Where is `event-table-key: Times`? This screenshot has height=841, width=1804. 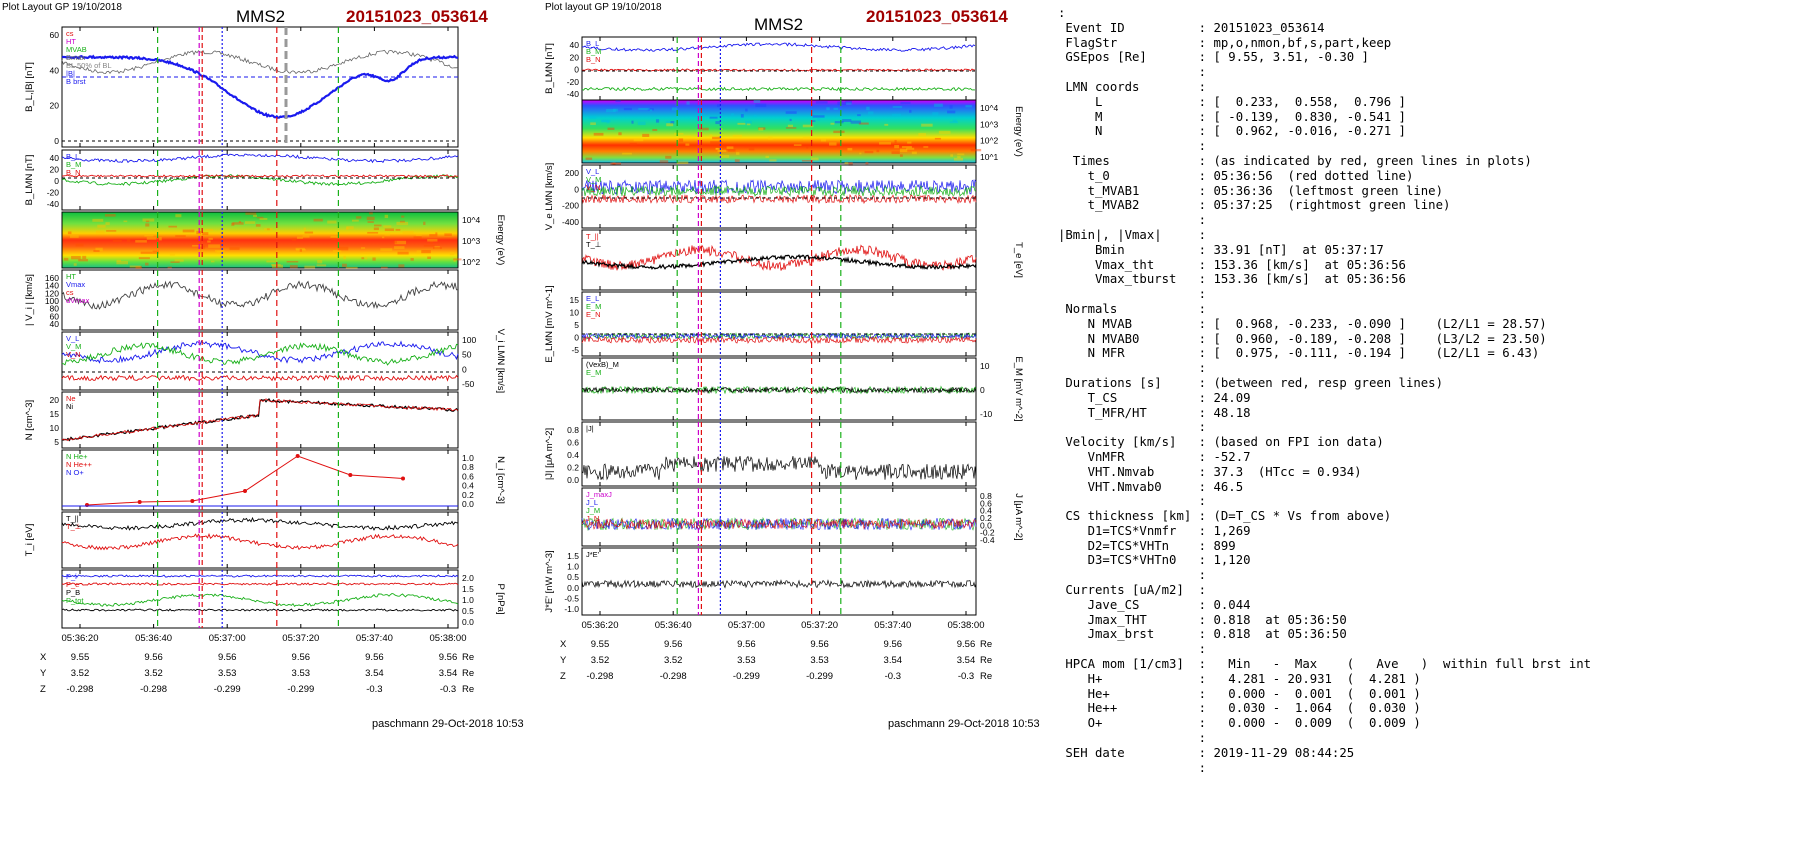
event-table-key: Times is located at coordinates (1128, 160).